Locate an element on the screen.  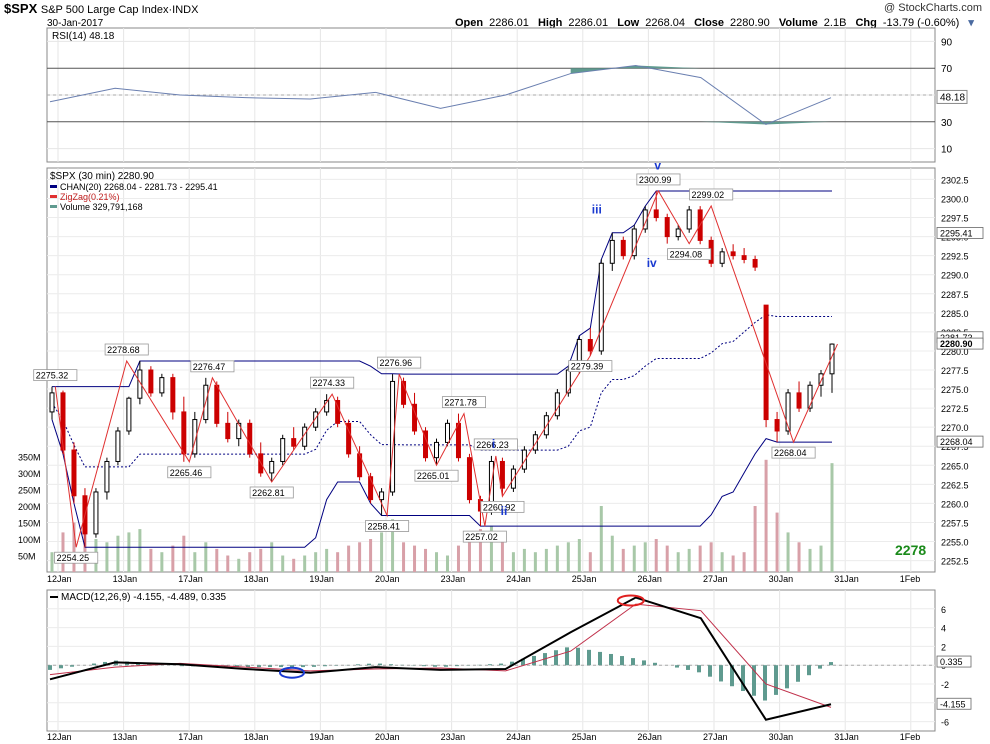
x-tick-label: 30Jan is located at coordinates (781, 737).